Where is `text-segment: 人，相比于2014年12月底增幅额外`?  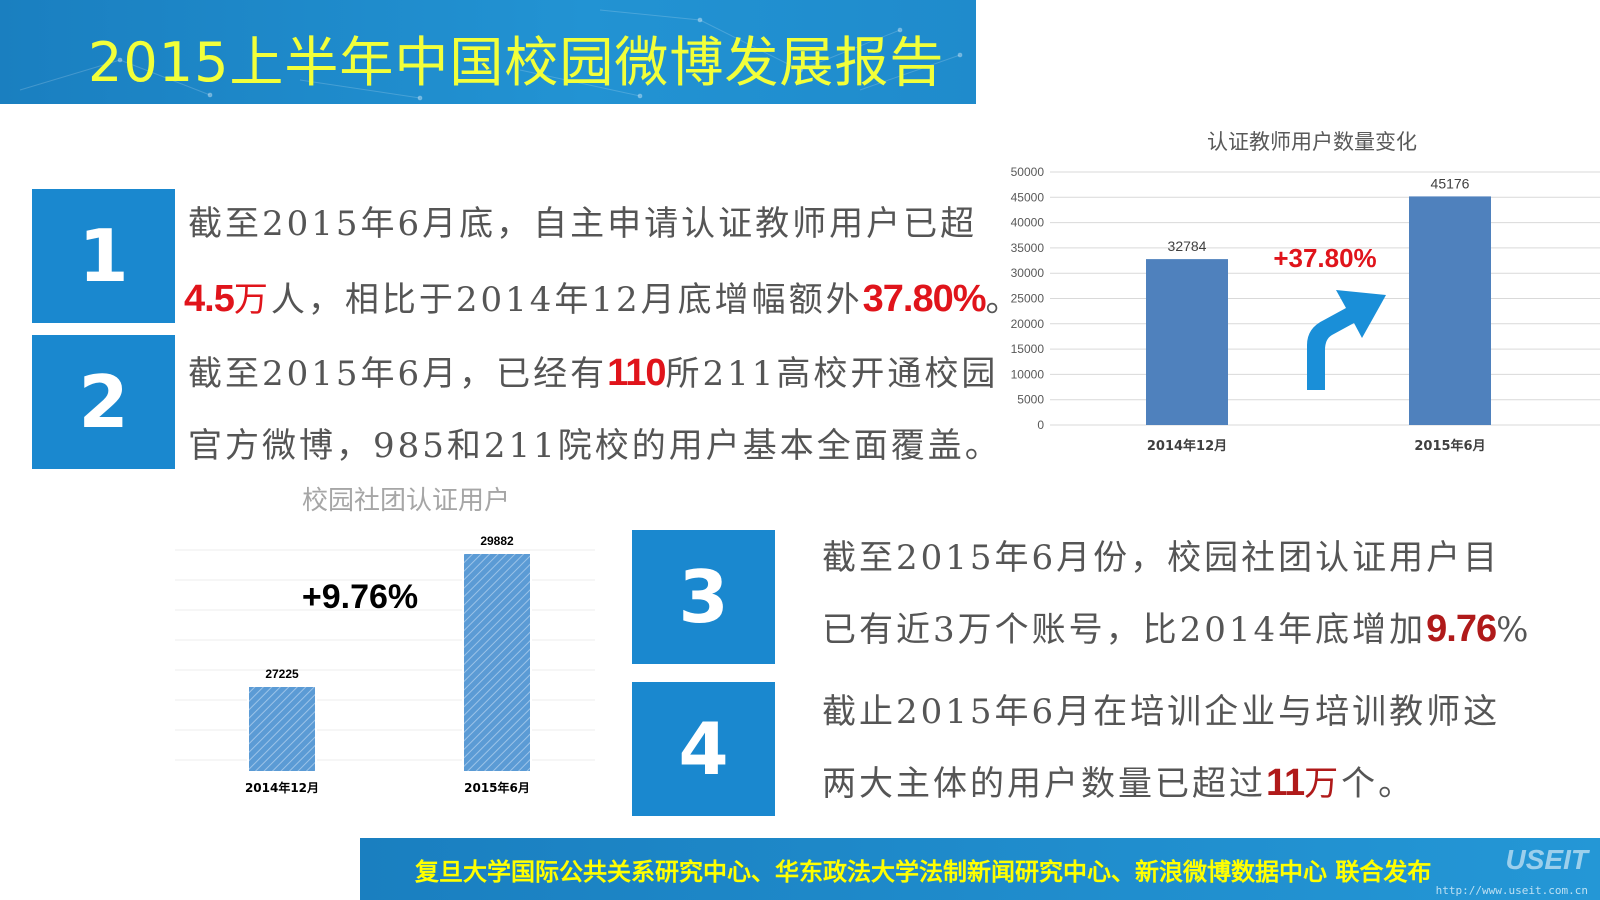 text-segment: 人，相比于2014年12月底增幅额外 is located at coordinates (566, 300).